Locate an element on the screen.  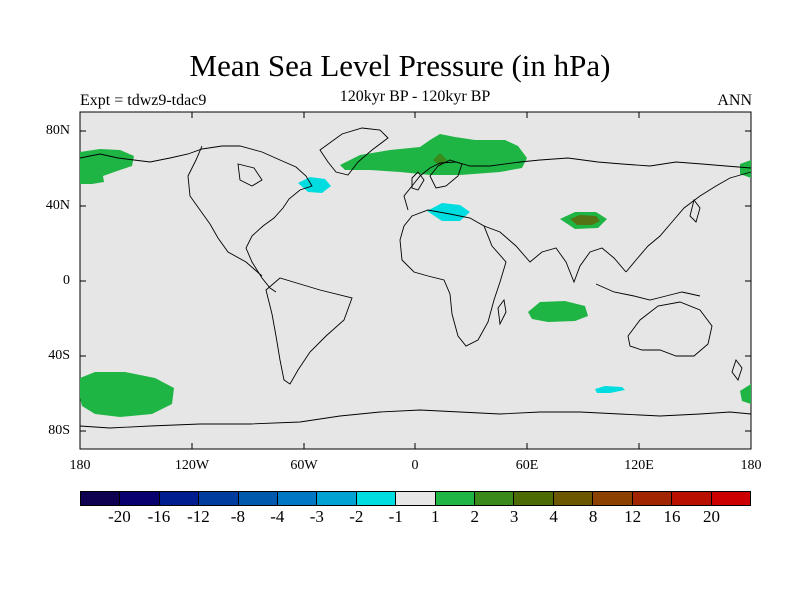
lon-tick-label: 60E is located at coordinates (527, 465).